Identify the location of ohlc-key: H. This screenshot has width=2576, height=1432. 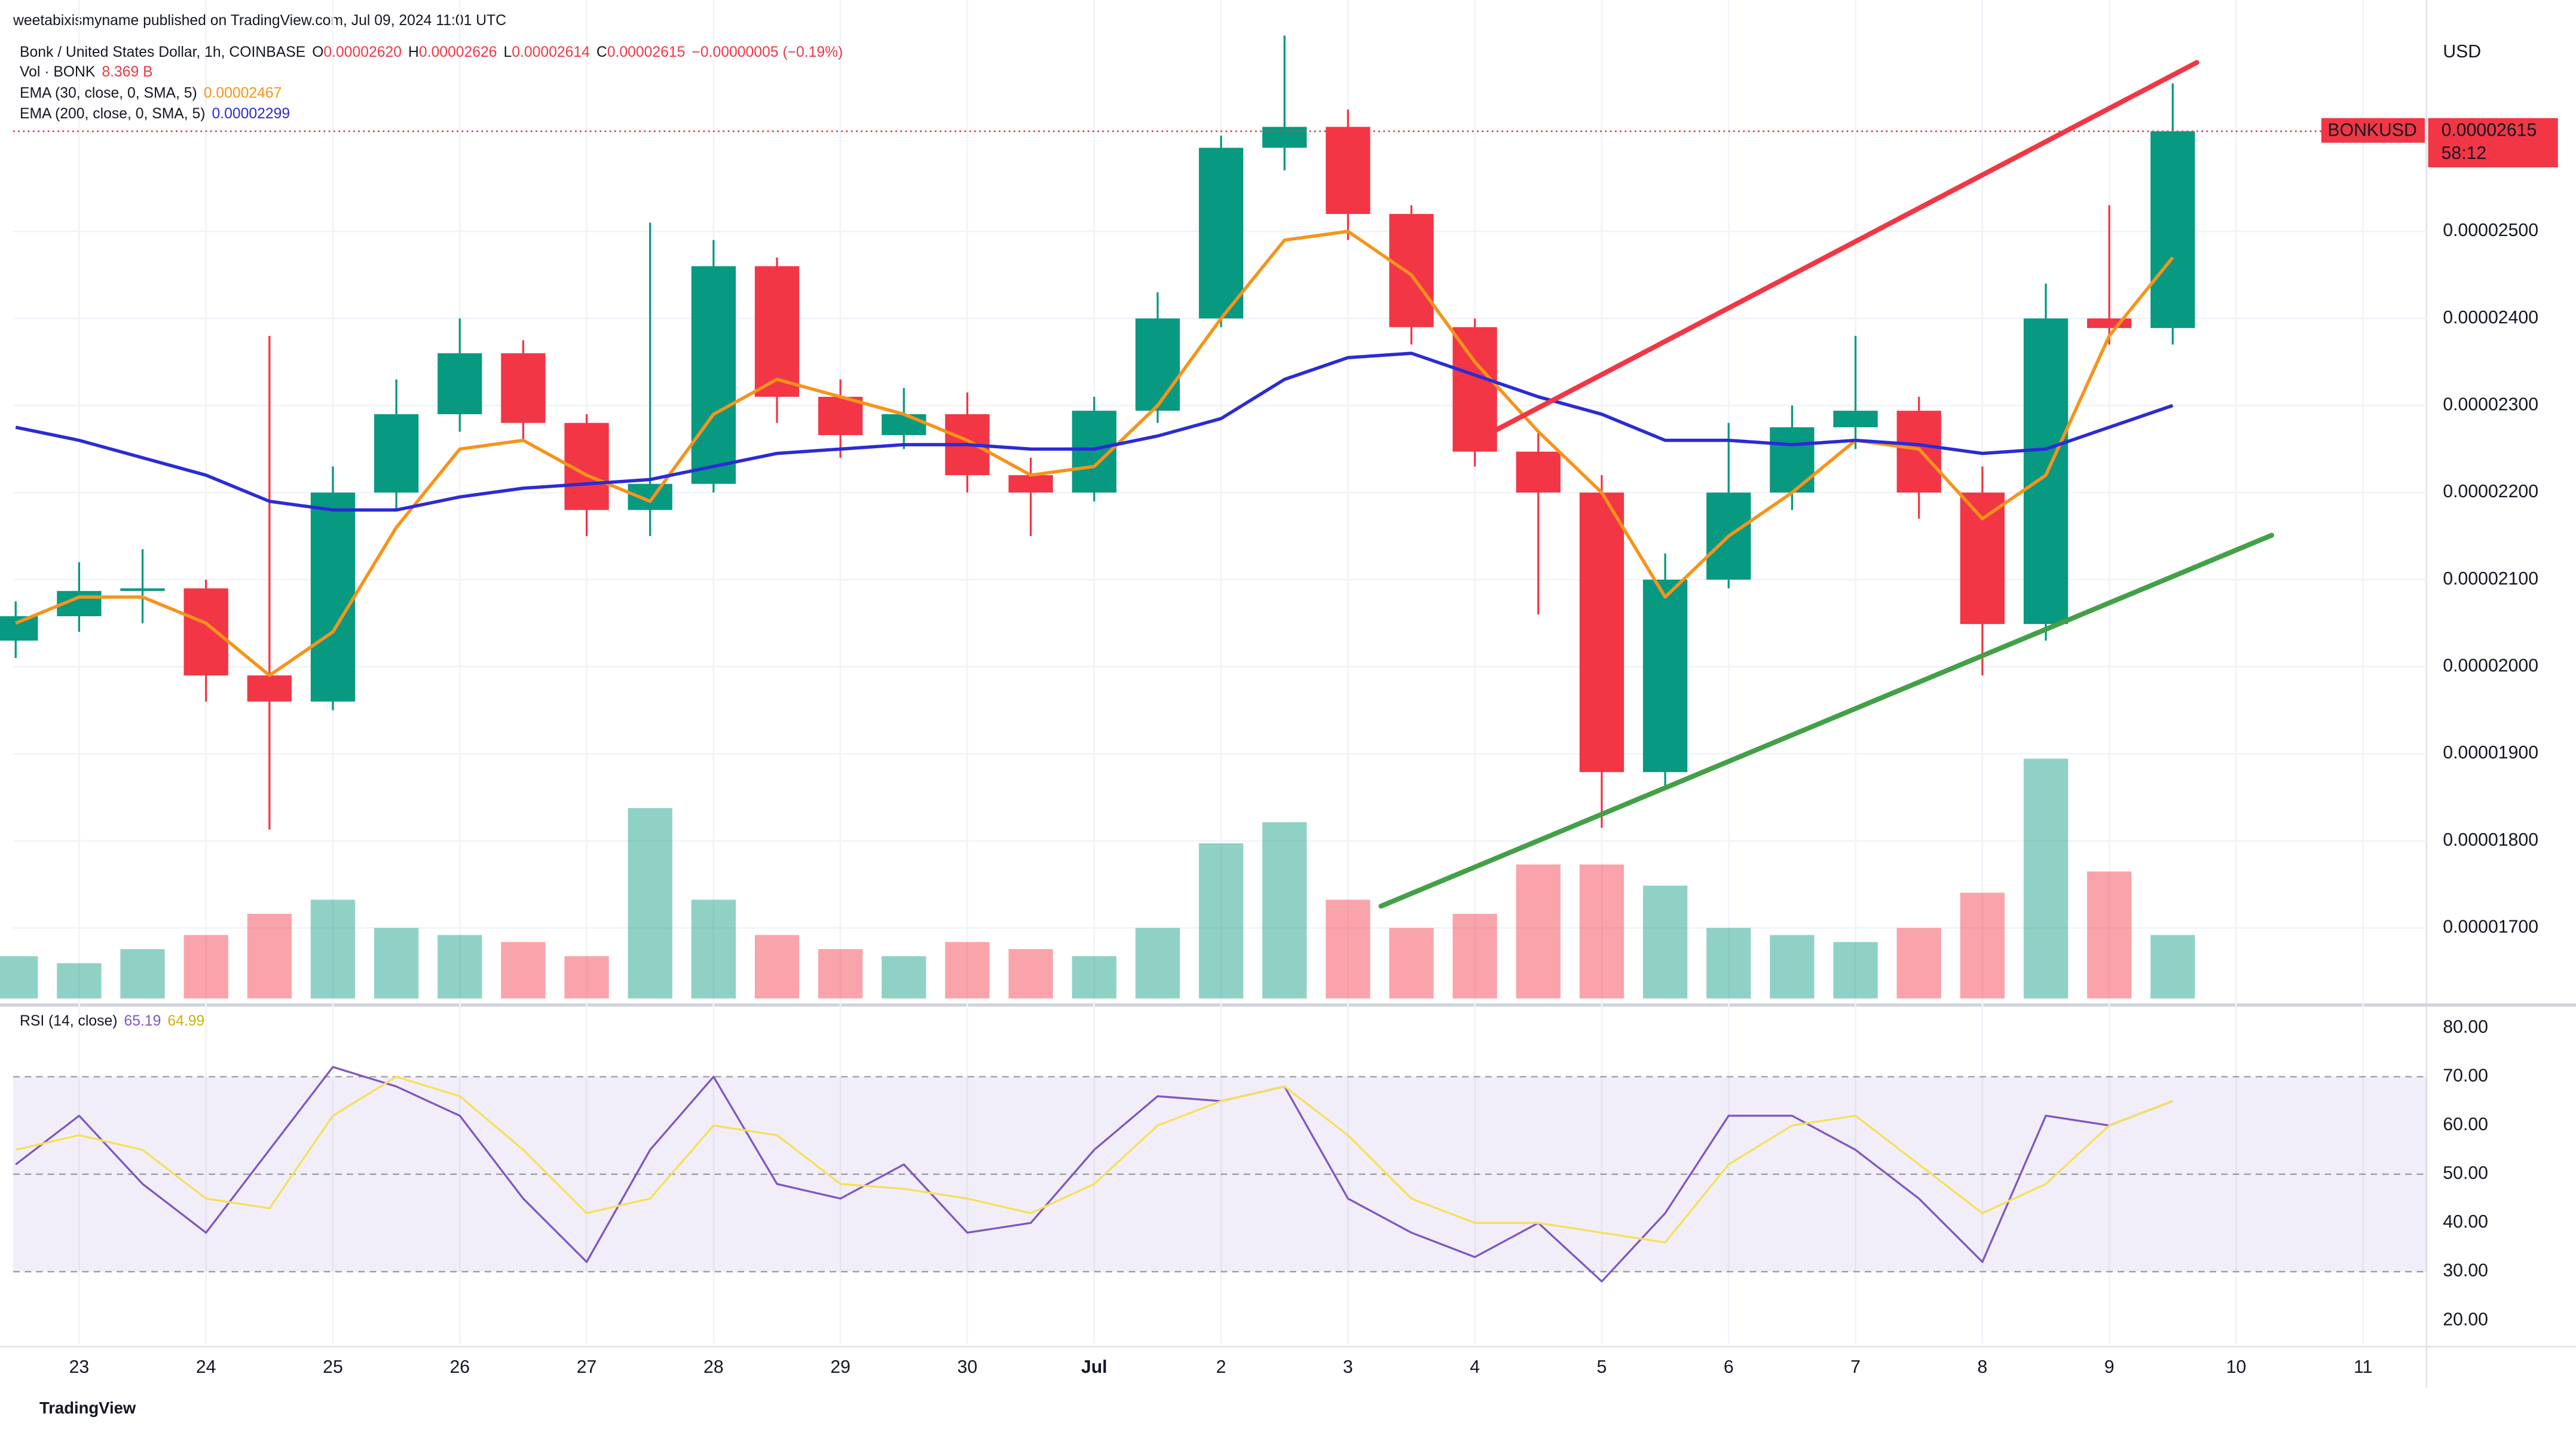
(413, 52).